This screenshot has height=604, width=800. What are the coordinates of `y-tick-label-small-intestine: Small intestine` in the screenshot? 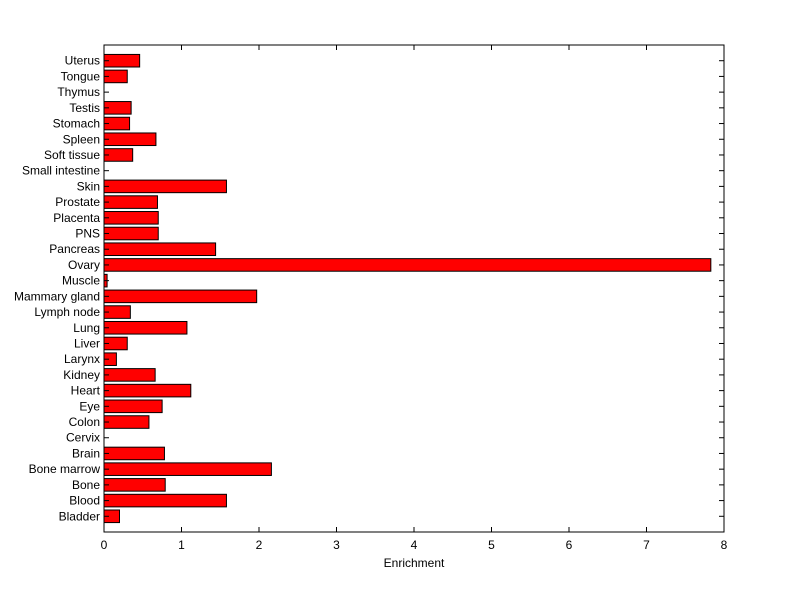 It's located at (61, 171).